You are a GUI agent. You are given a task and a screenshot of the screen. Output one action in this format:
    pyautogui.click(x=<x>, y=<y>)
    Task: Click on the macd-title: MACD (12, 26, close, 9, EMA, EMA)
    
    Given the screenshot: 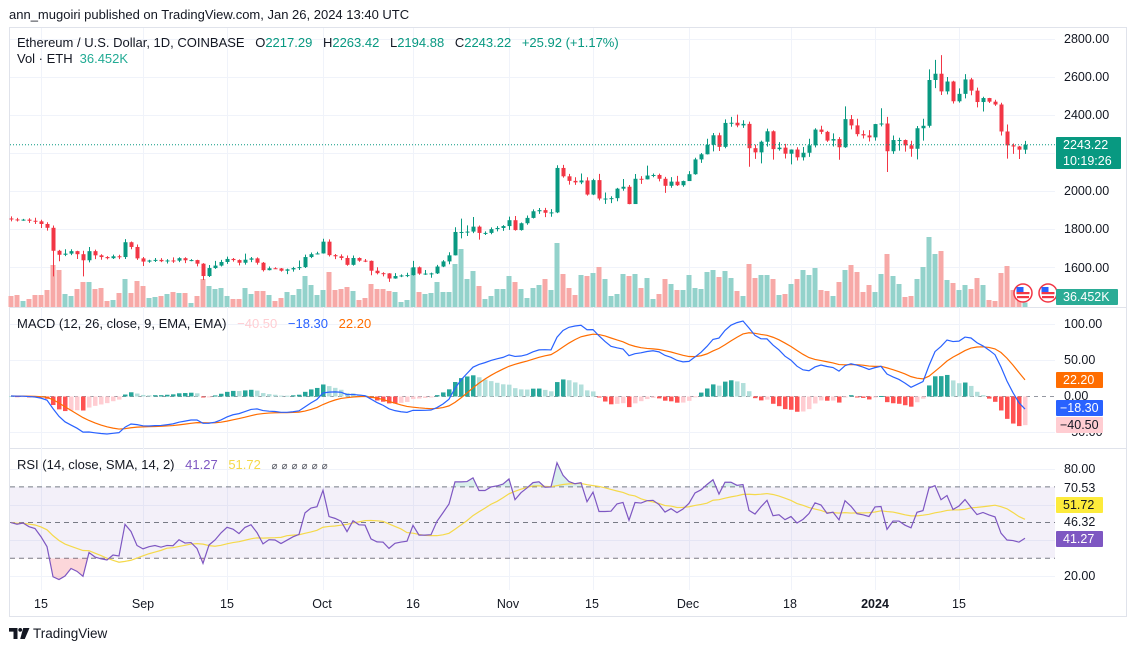 What is the action you would take?
    pyautogui.click(x=122, y=323)
    